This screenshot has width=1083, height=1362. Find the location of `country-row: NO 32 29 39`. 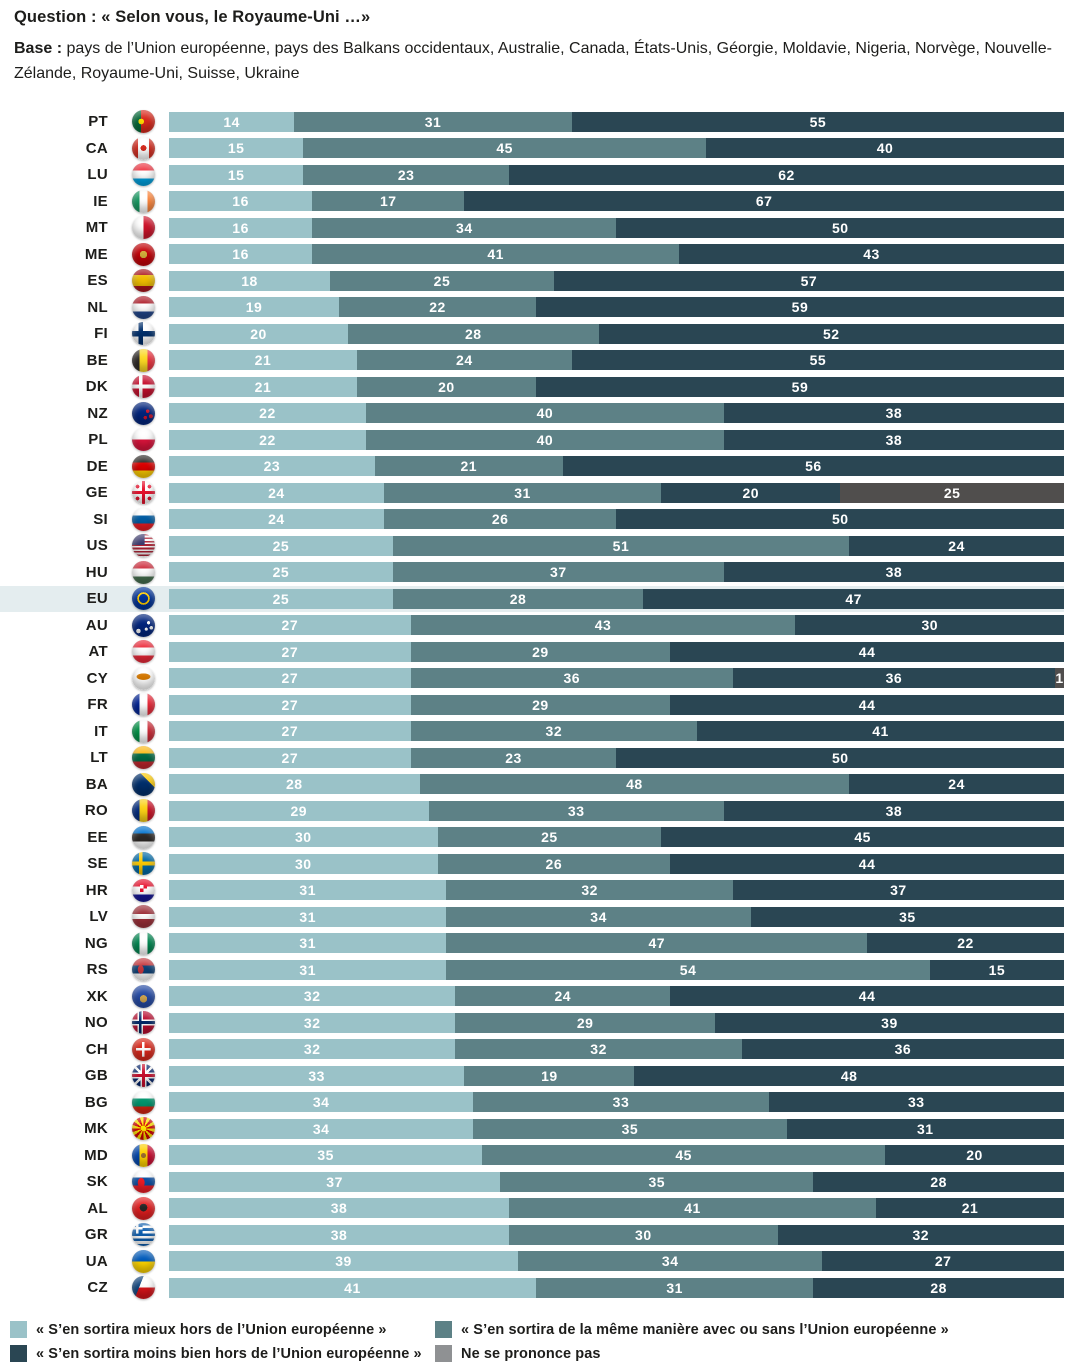

country-row: NO 32 29 39 is located at coordinates (532, 1023).